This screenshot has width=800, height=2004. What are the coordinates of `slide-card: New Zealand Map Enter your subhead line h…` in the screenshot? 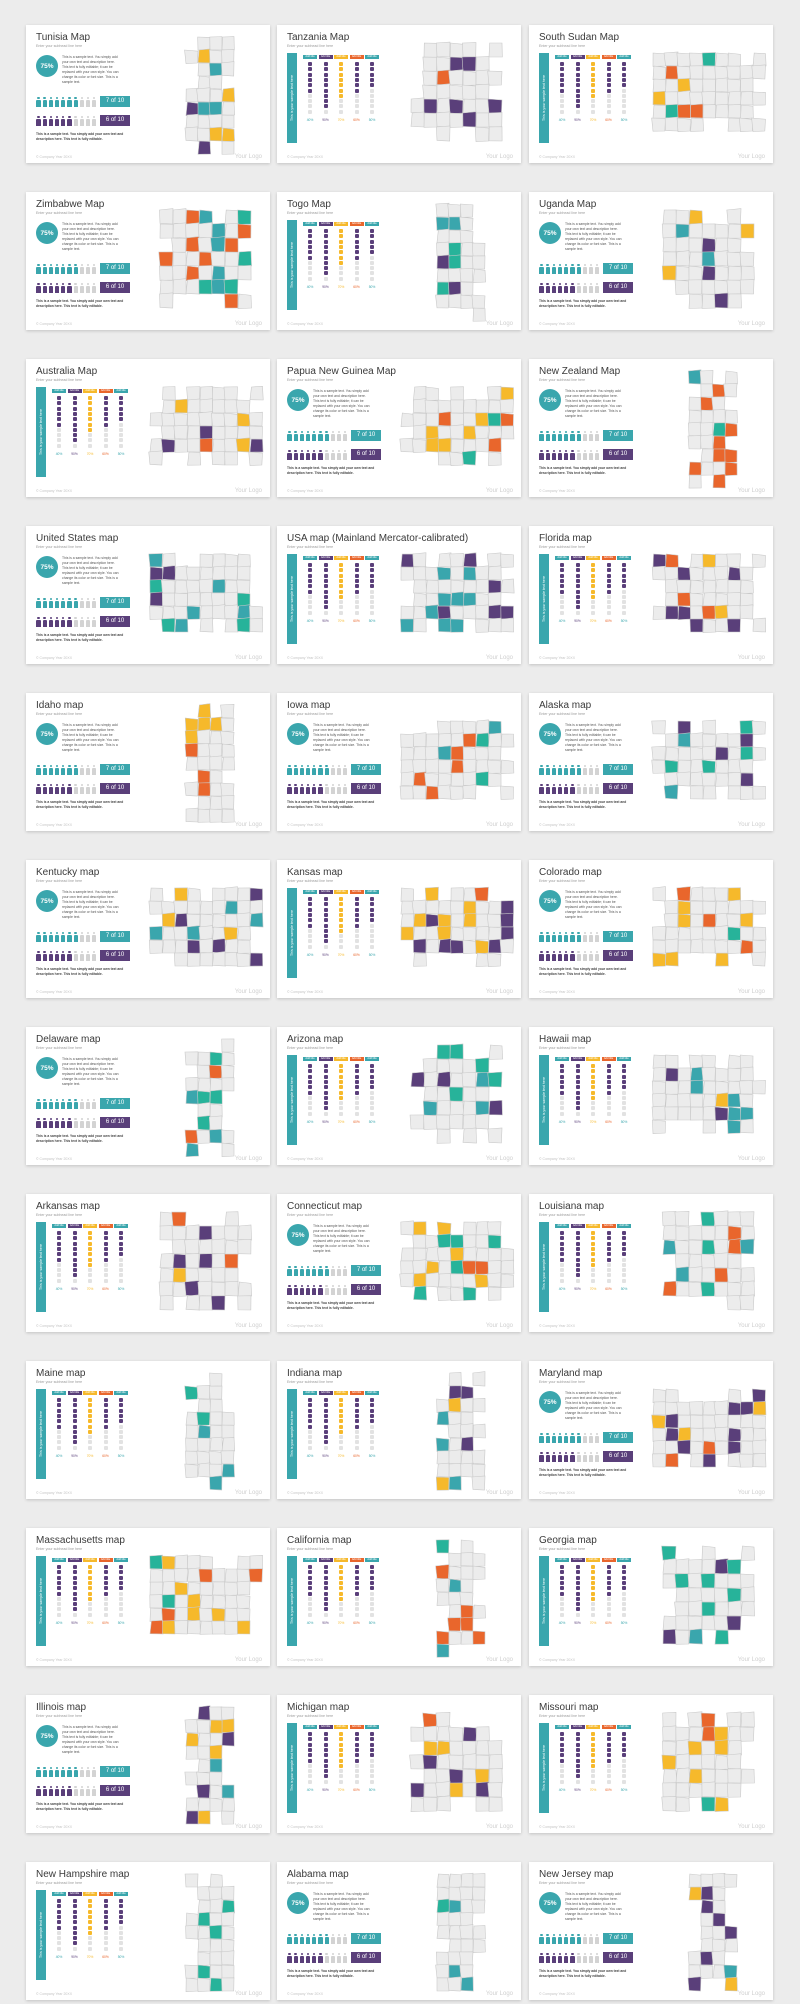 It's located at (651, 428).